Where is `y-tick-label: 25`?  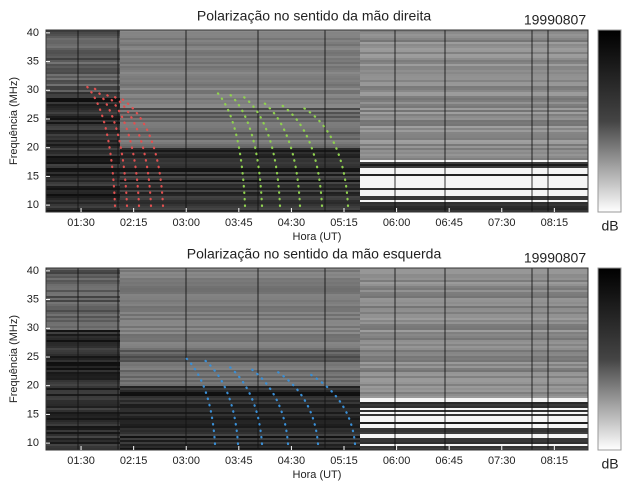
y-tick-label: 25 is located at coordinates (33, 357).